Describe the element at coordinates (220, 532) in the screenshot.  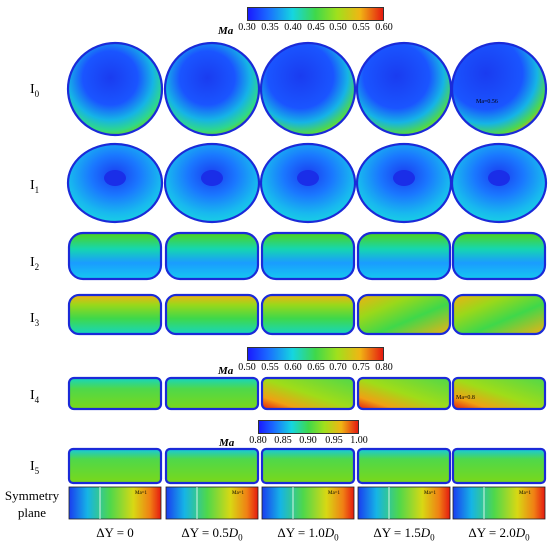
I see `col-value: 0.5` at that location.